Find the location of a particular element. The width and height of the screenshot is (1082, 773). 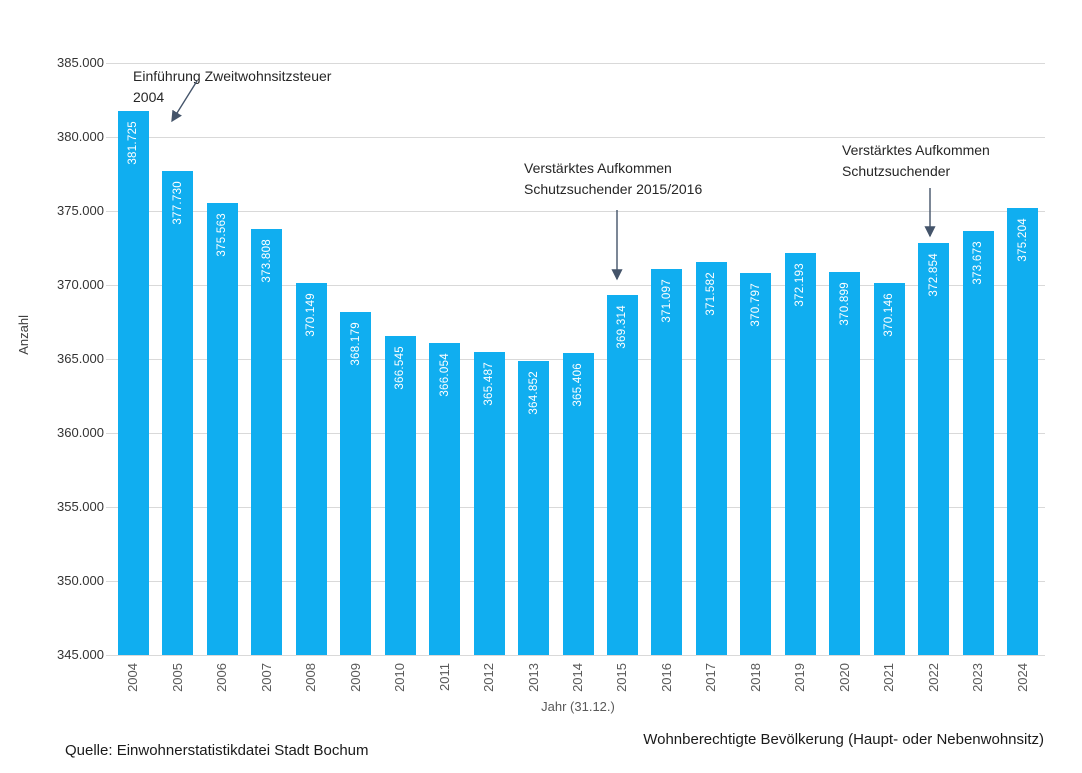

x-tick-label-2016: 2016 is located at coordinates (666, 677).